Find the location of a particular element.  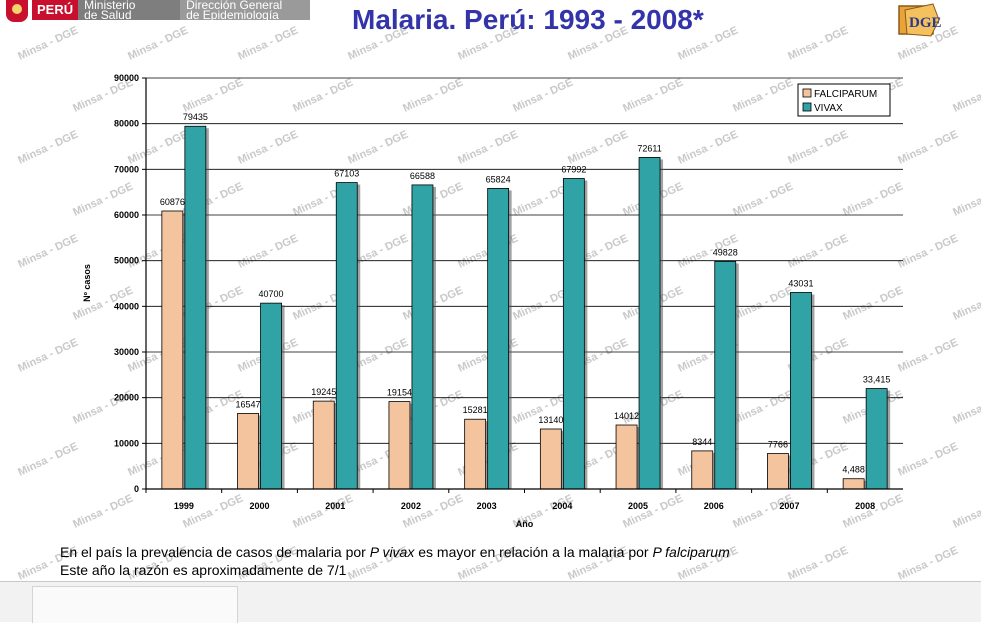

footer-species-vivax: P vivax is located at coordinates (392, 552).